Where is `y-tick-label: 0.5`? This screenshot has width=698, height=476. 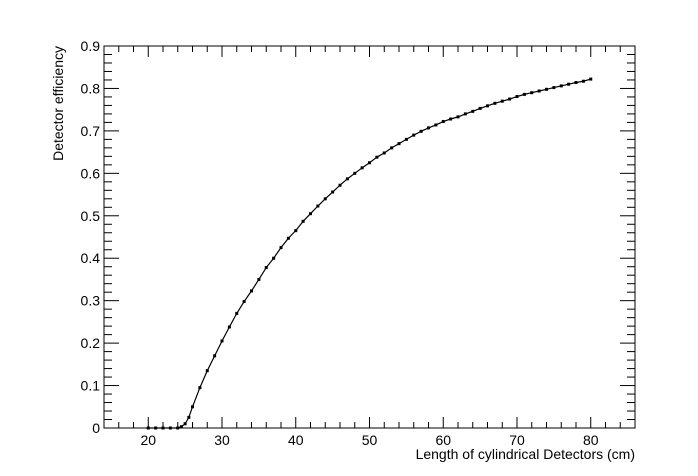 y-tick-label: 0.5 is located at coordinates (91, 216).